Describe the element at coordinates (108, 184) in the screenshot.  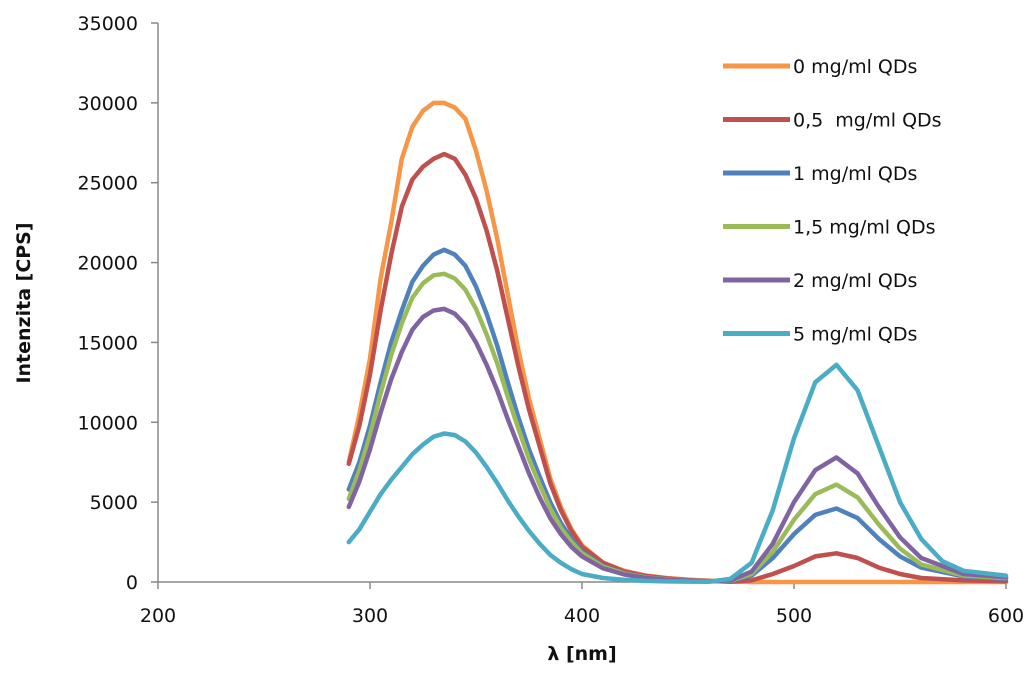
I see `y-tick-label: 25000` at that location.